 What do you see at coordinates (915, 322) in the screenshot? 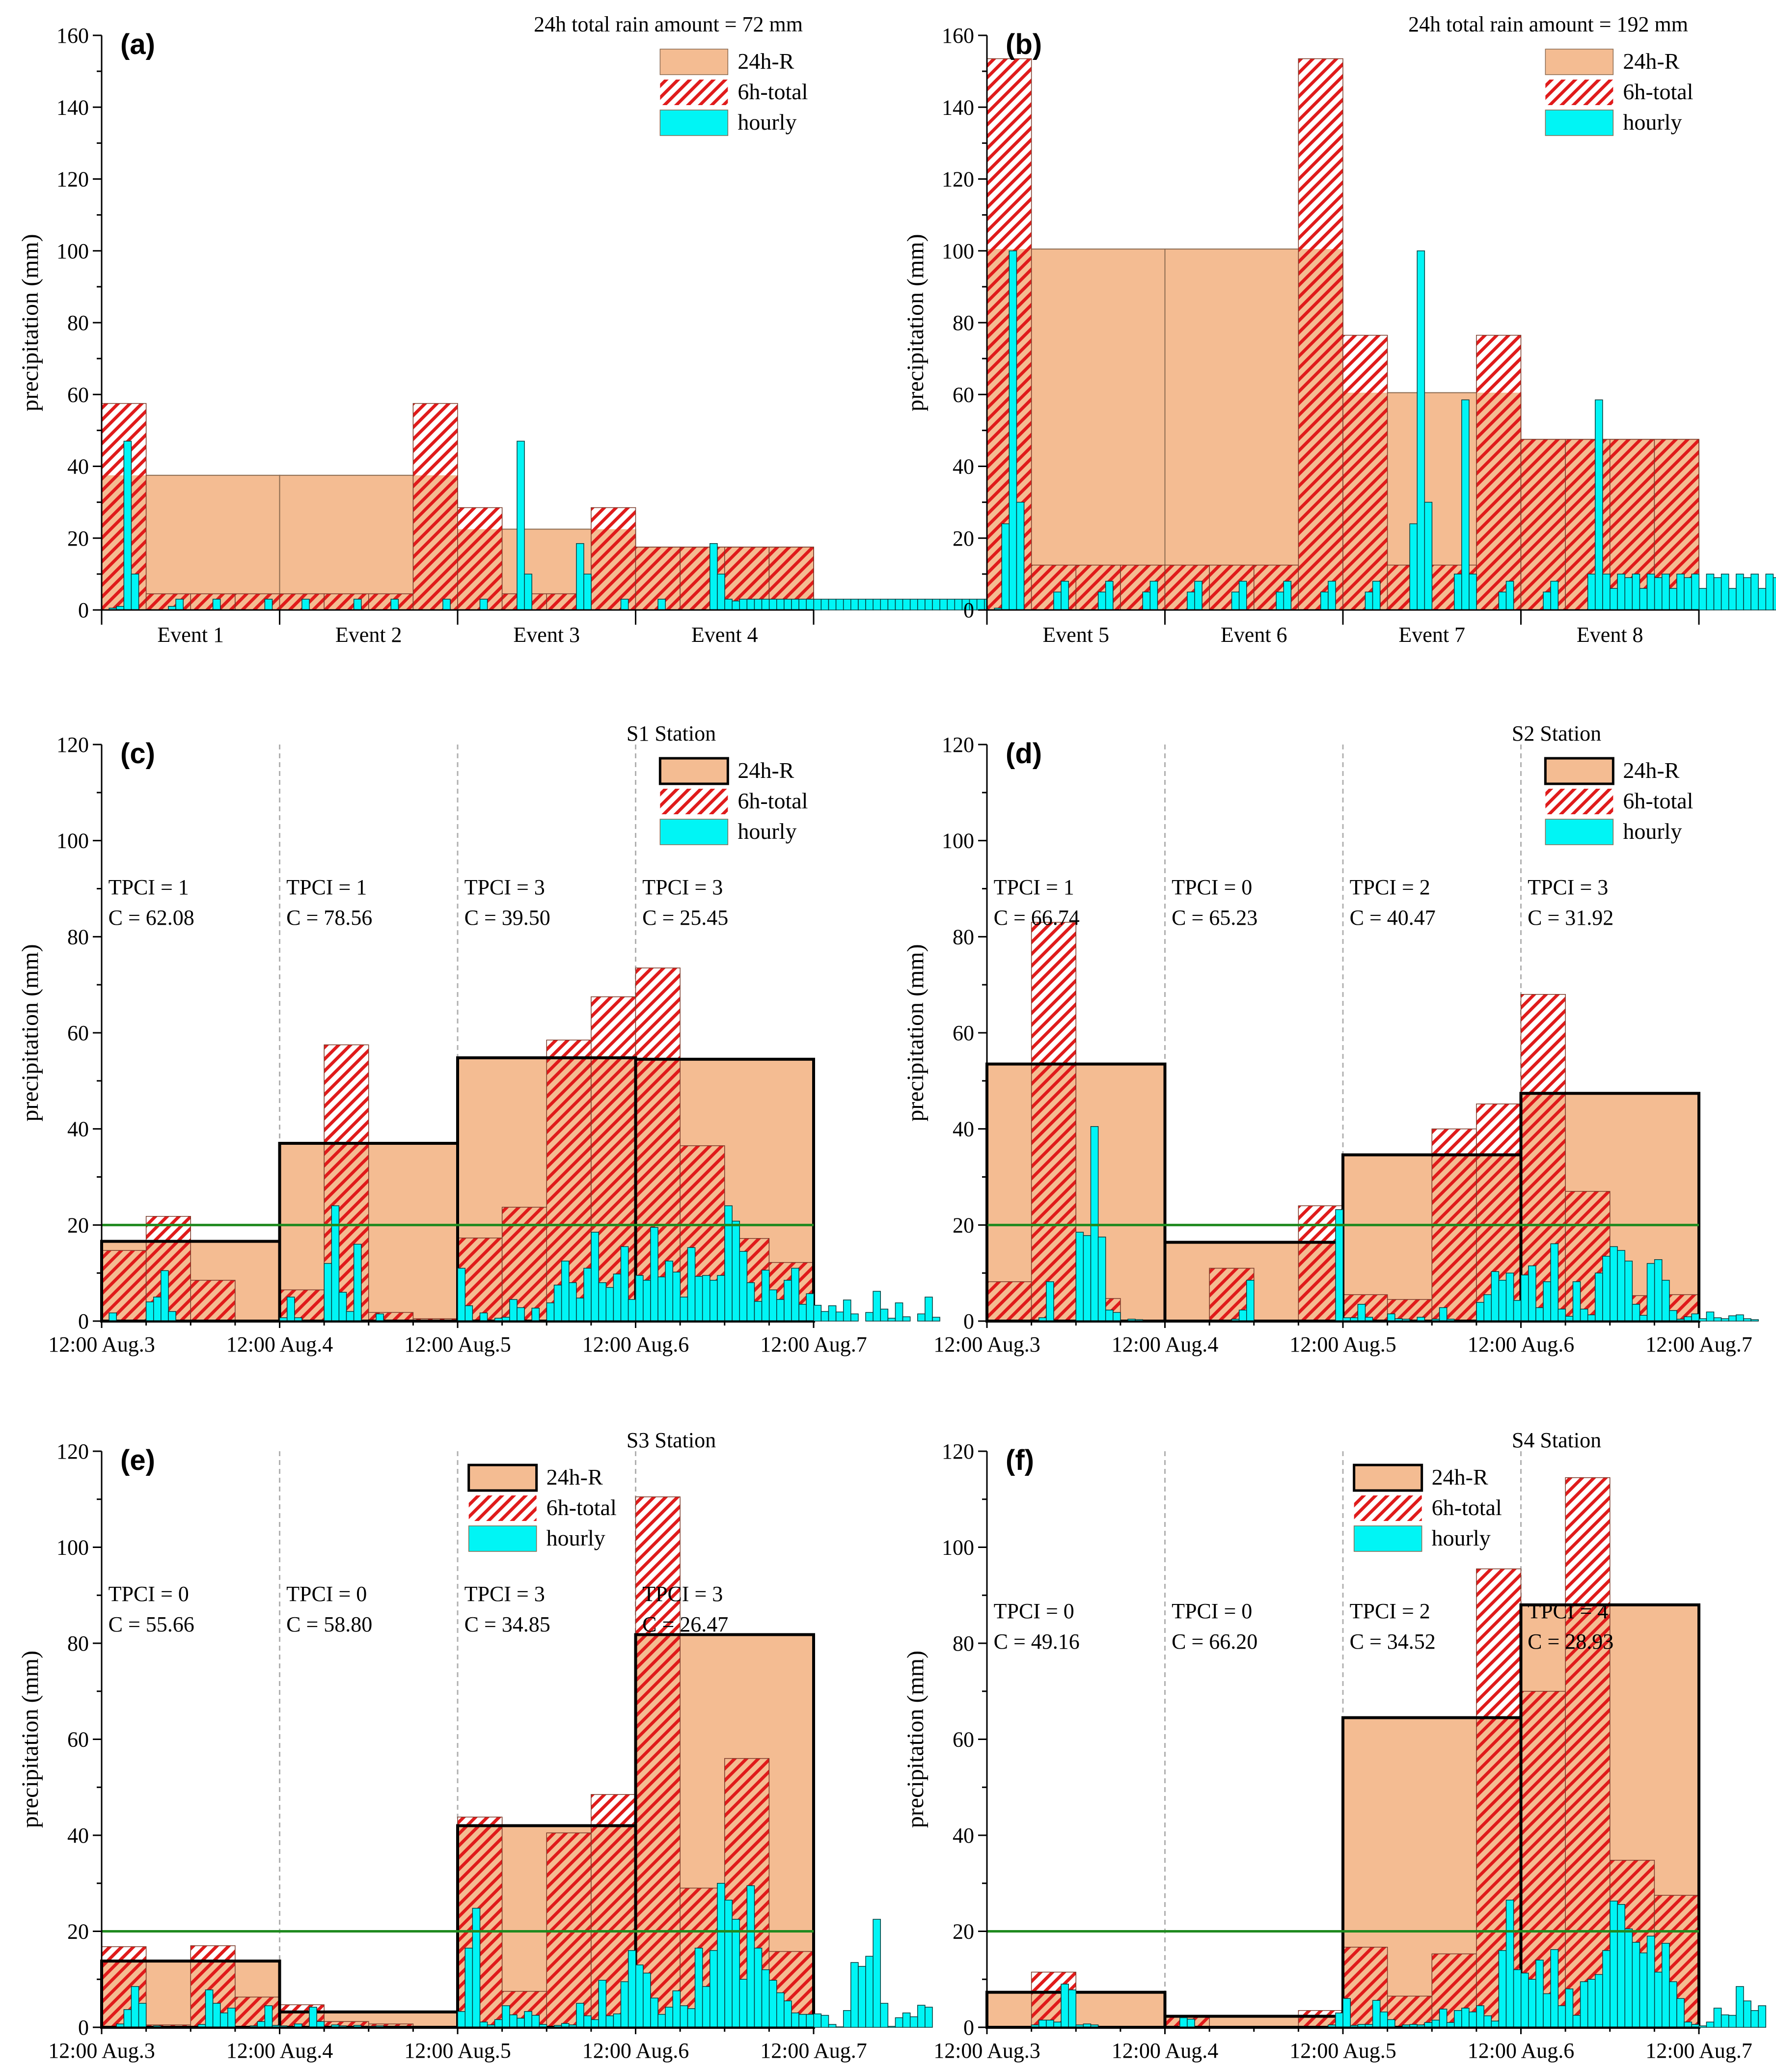
I see `y-axis-title: precipitation (mm)` at bounding box center [915, 322].